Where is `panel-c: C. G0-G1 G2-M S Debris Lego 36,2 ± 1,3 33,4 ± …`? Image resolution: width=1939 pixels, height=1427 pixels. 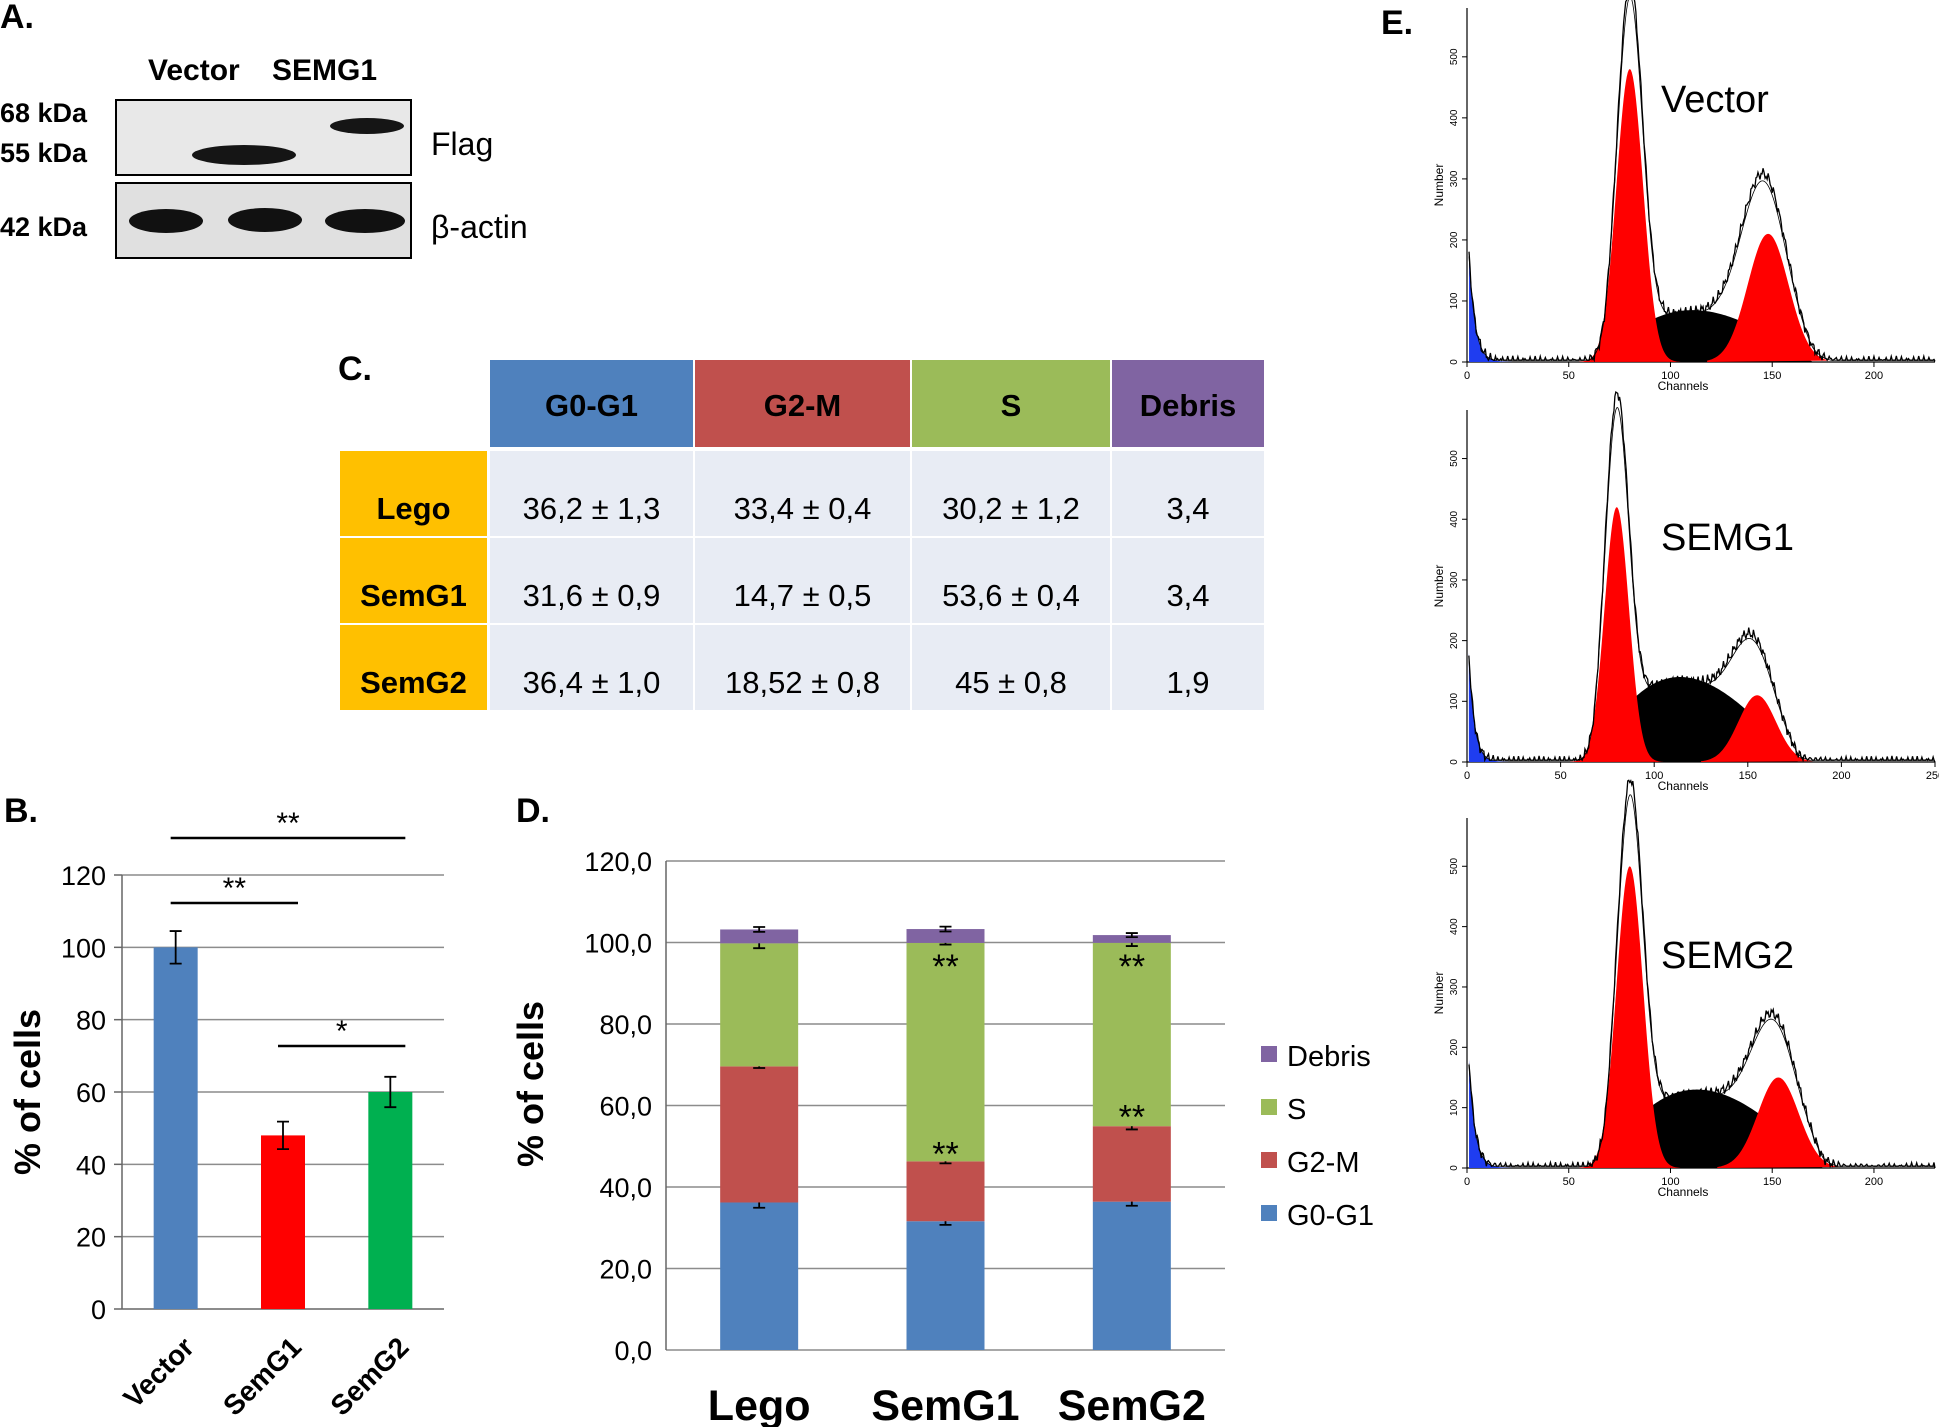
panel-c: C. G0-G1 G2-M S Debris Lego 36,2 ± 1,3 33,4 ± … is located at coordinates (801, 530).